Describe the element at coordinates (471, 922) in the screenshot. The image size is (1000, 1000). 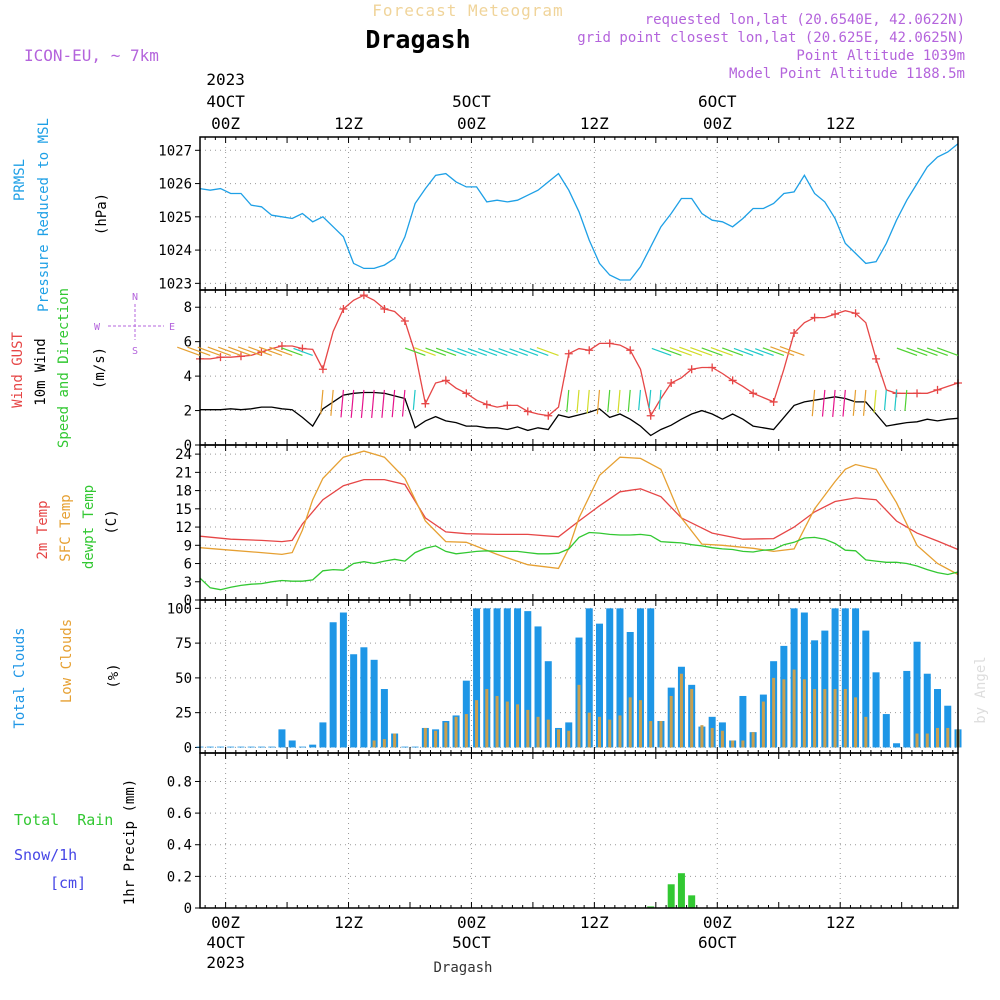
I see `time-axis-label: 00Z` at that location.